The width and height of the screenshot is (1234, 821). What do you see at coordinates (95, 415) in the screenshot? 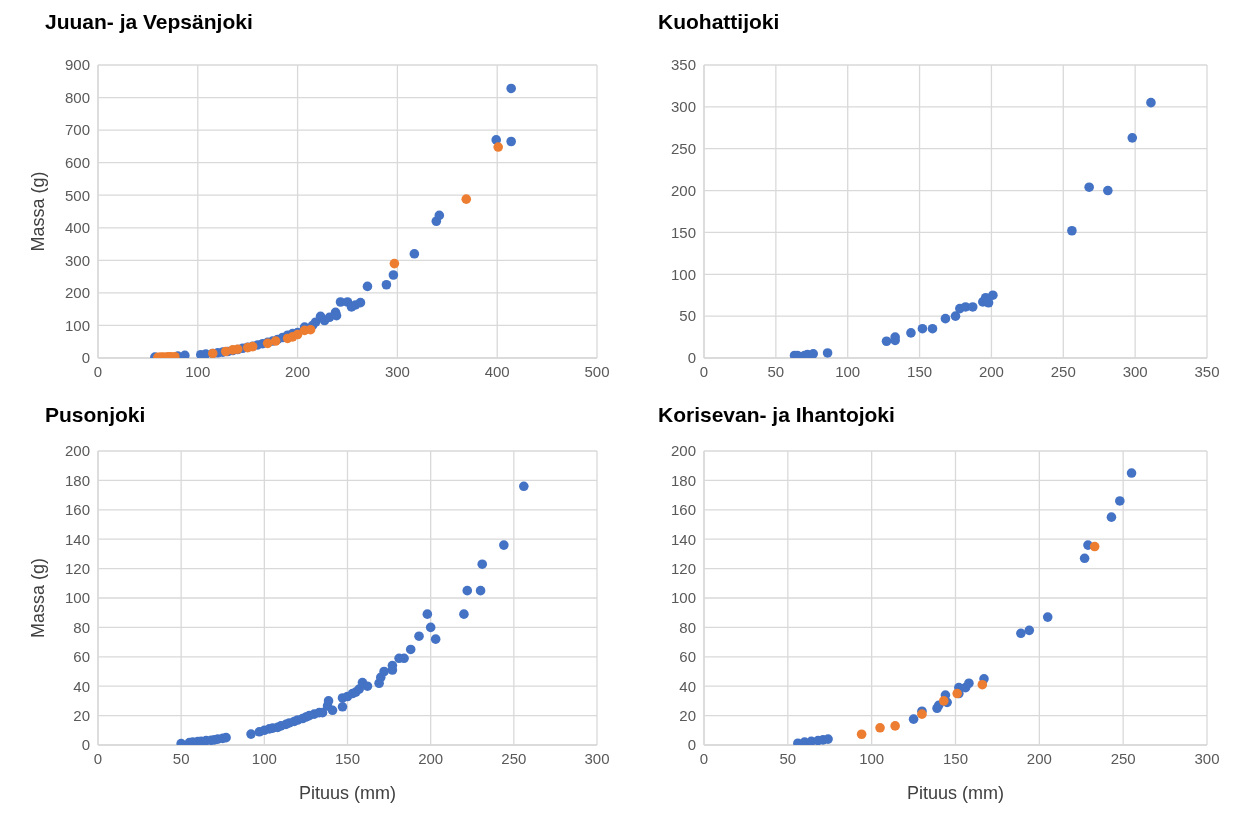
I see `chart-title: Pusonjoki` at bounding box center [95, 415].